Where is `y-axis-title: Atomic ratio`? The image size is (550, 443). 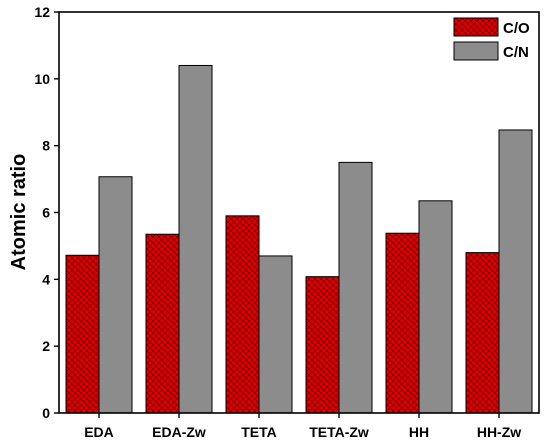
y-axis-title: Atomic ratio is located at coordinates (19, 212).